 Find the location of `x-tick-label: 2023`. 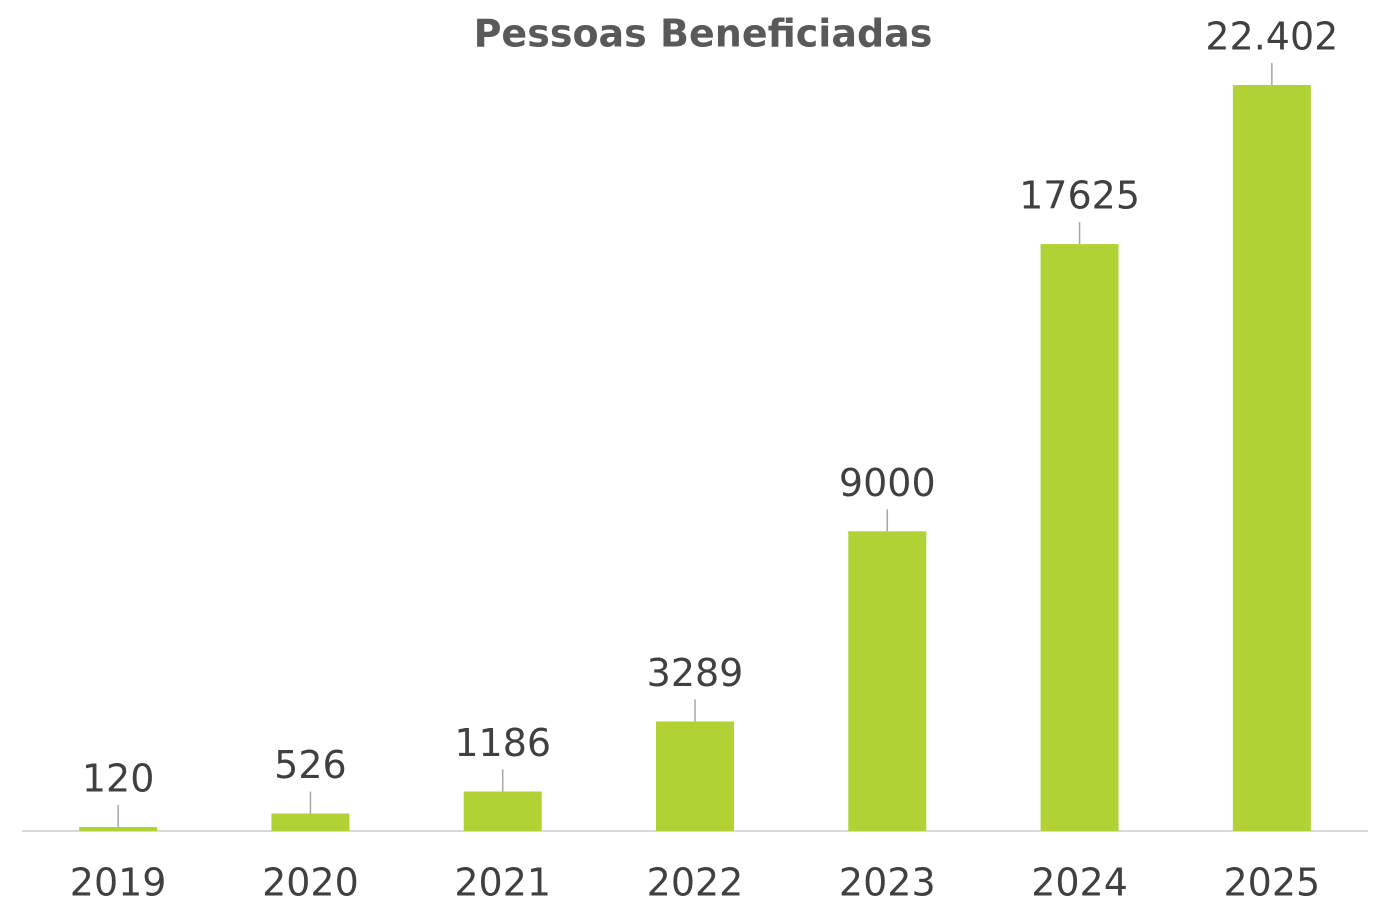

x-tick-label: 2023 is located at coordinates (887, 883).